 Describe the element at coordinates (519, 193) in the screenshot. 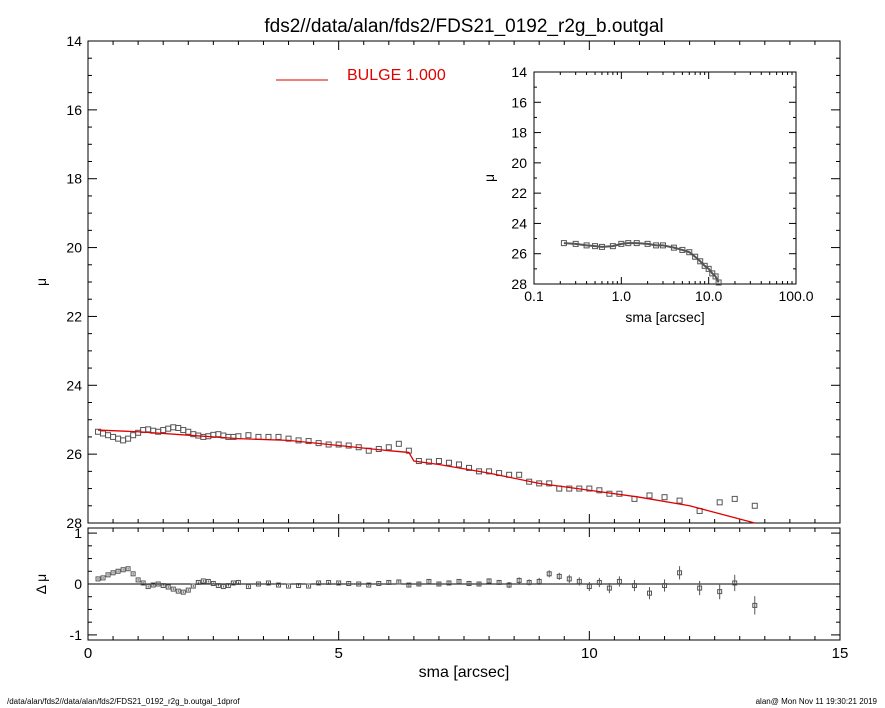

I see `inset-y-tick-label: 22` at that location.